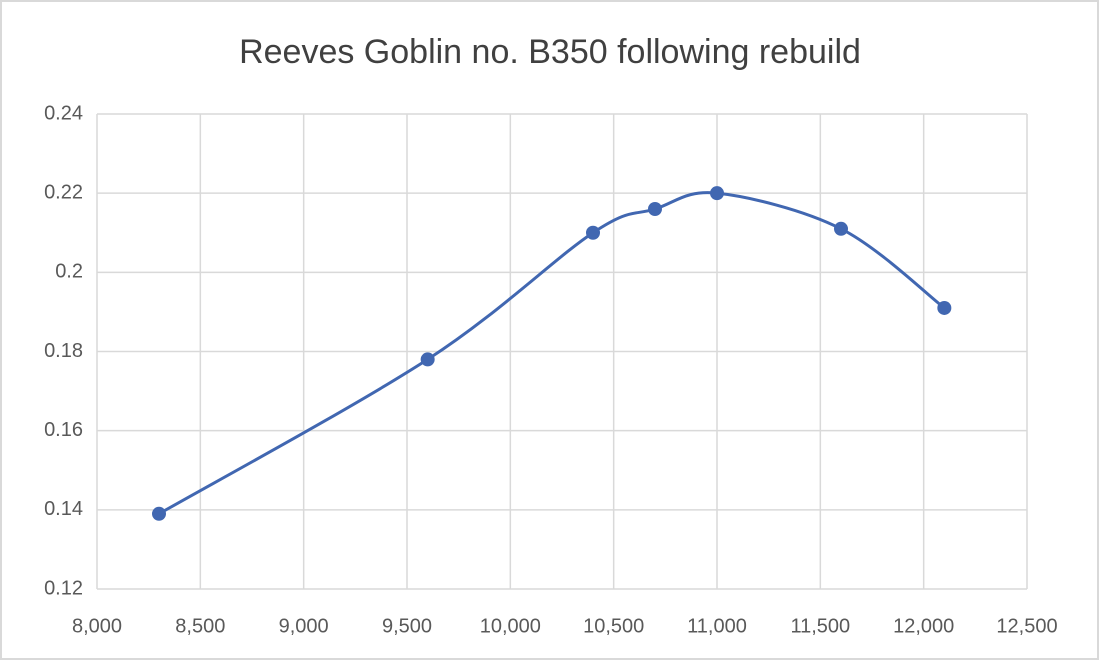 The height and width of the screenshot is (661, 1100). I want to click on y-tick-label: 0.18, so click(63, 351).